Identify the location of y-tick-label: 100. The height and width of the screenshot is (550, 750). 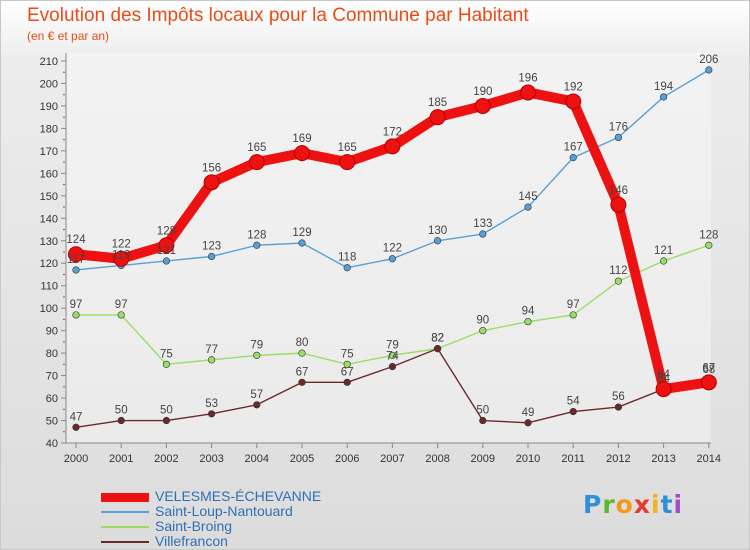
(49, 309).